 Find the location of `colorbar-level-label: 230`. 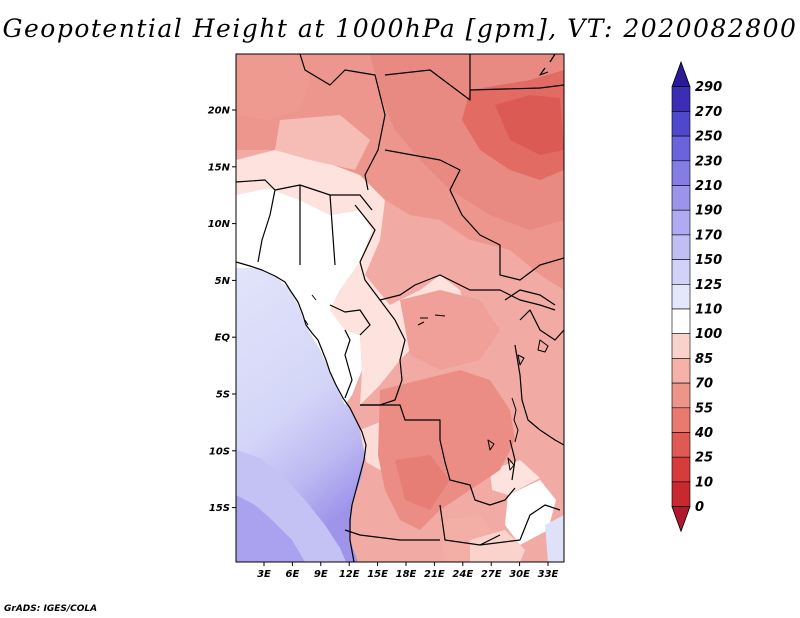

colorbar-level-label: 230 is located at coordinates (708, 161).